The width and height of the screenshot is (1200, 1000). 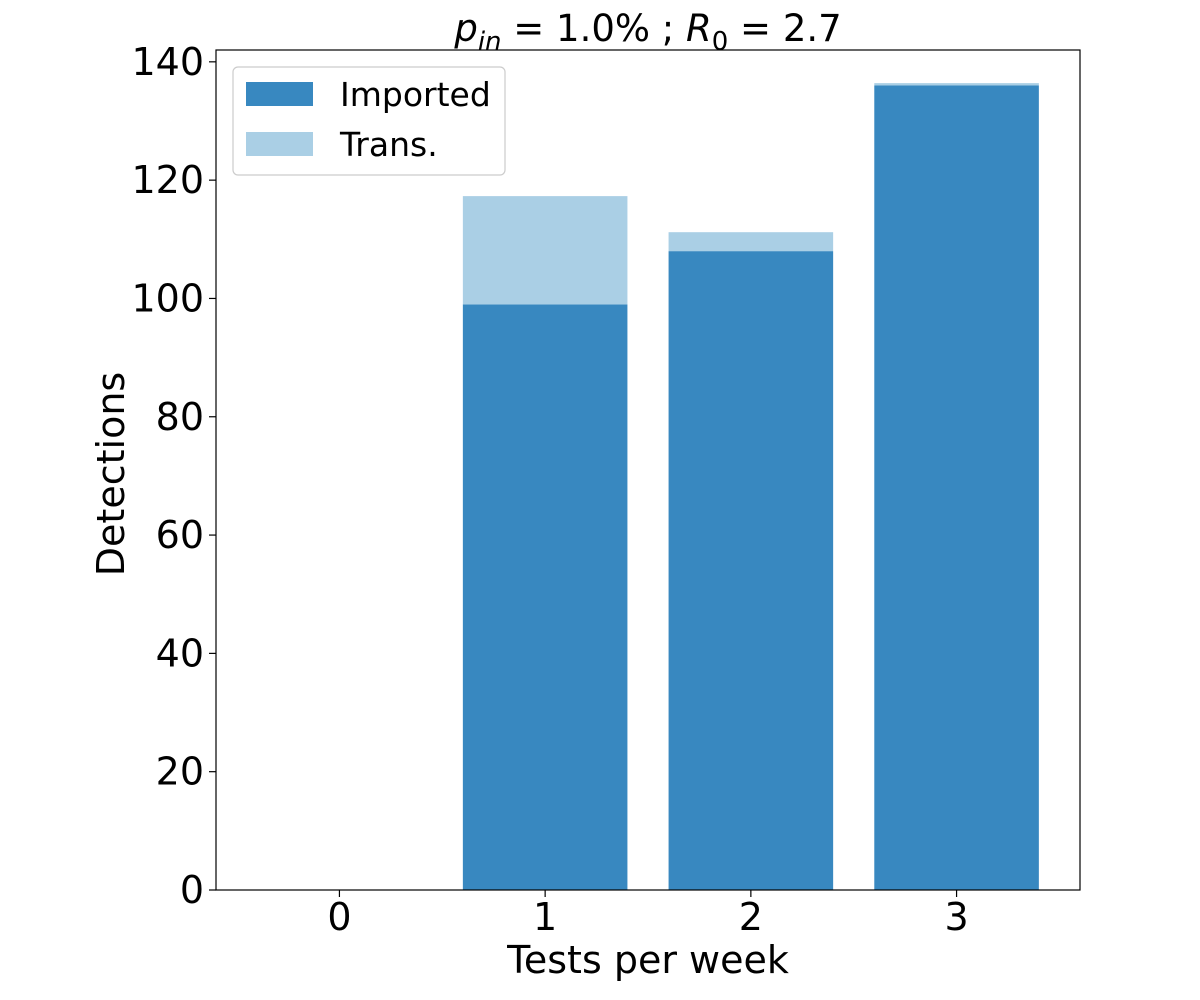 What do you see at coordinates (388, 144) in the screenshot?
I see `legend-label-trans: Trans.` at bounding box center [388, 144].